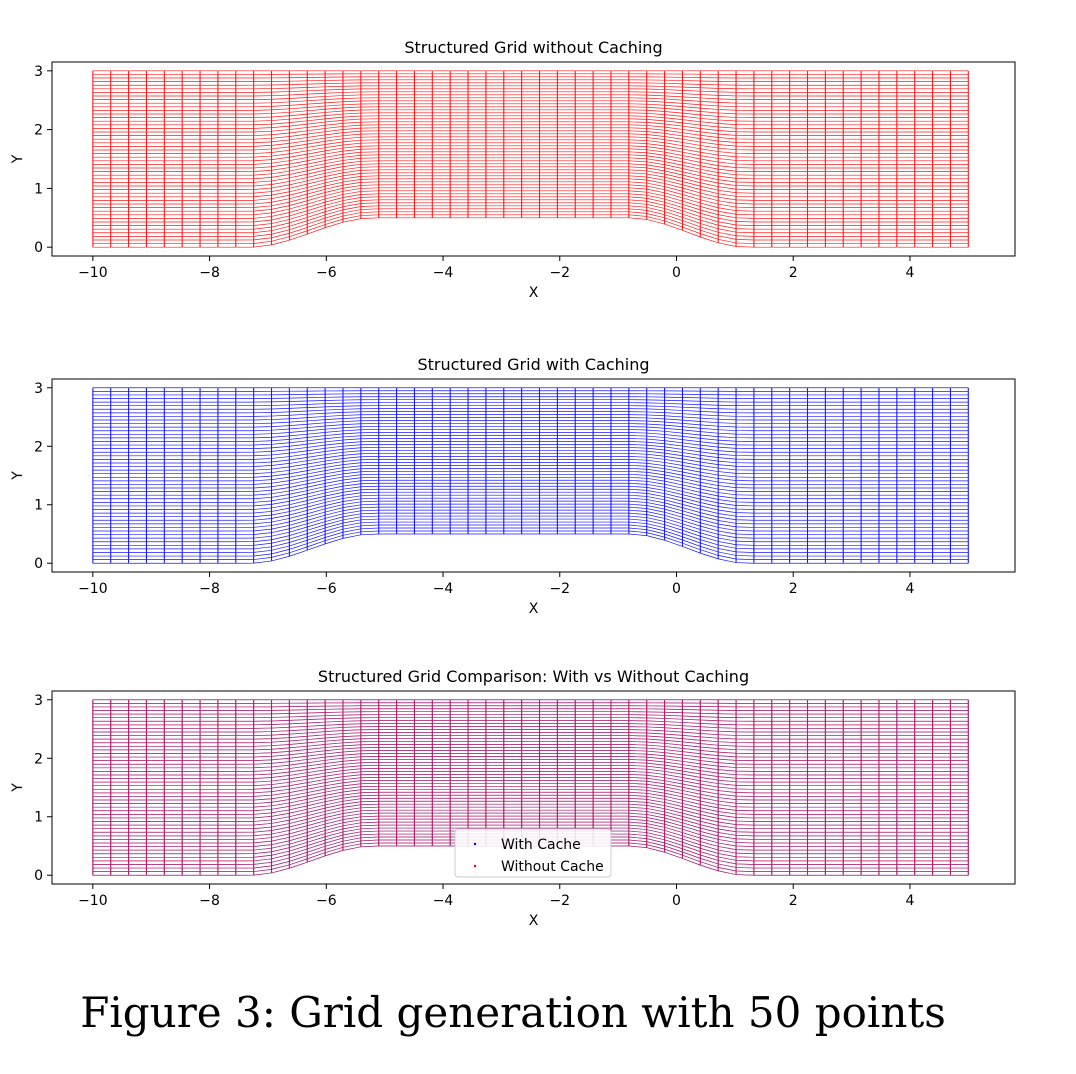  What do you see at coordinates (533, 47) in the screenshot?
I see `chart-title: Structured Grid without Caching` at bounding box center [533, 47].